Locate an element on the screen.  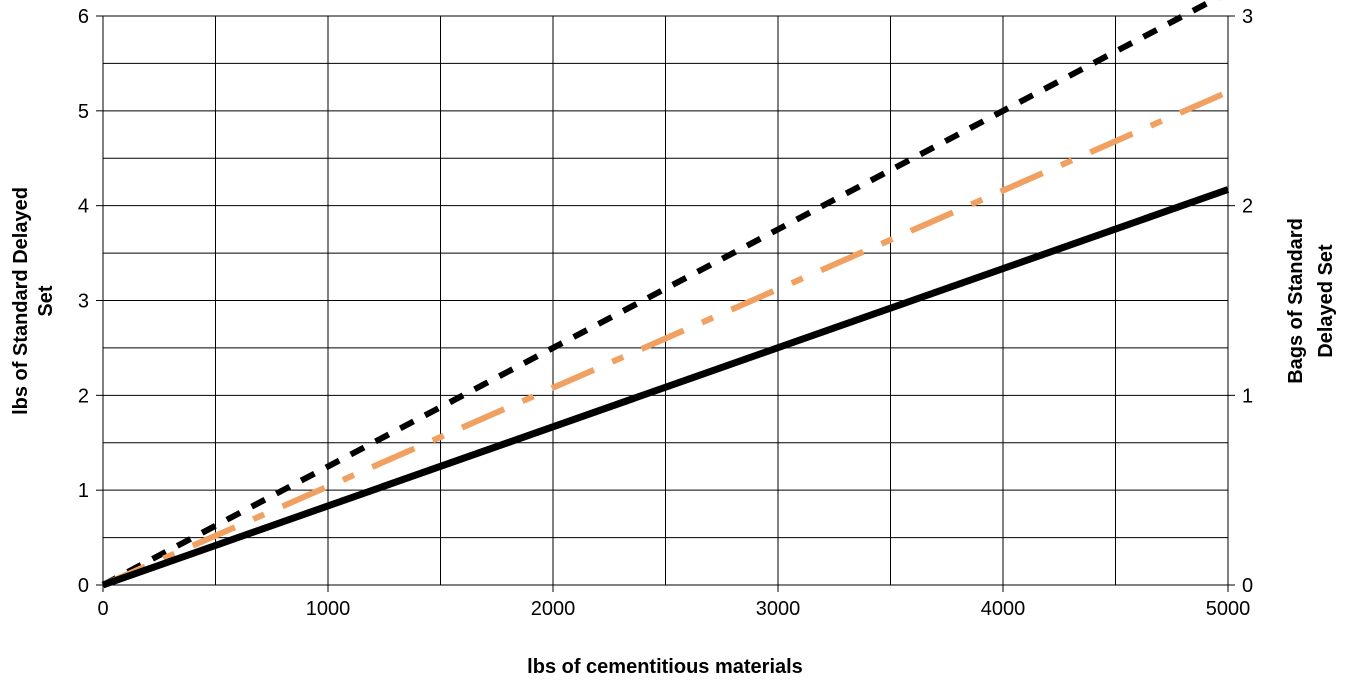
y2-axis-title: Bags of Standard Delayed Set is located at coordinates (1311, 301).